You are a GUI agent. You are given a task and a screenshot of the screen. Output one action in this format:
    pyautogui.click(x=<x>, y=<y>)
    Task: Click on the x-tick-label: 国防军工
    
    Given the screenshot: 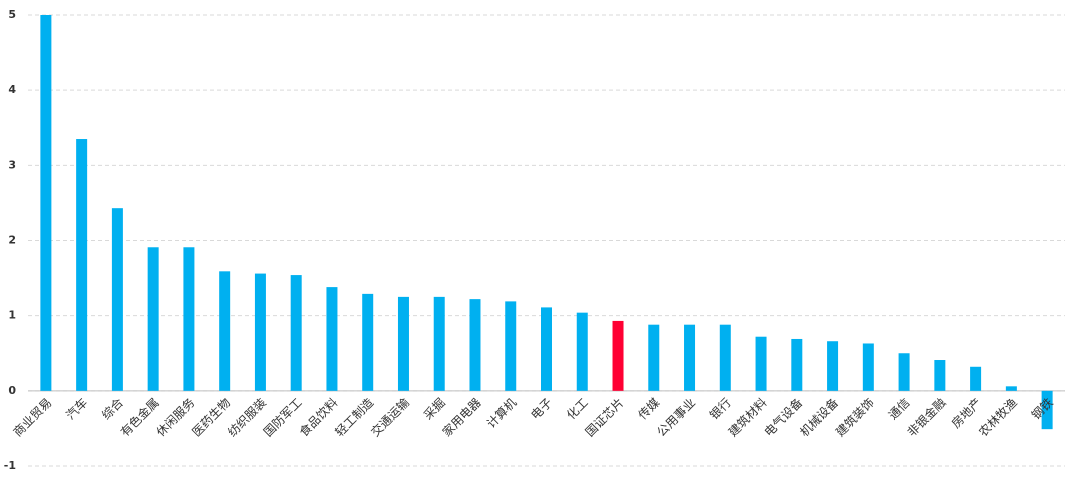 What is the action you would take?
    pyautogui.click(x=282, y=417)
    